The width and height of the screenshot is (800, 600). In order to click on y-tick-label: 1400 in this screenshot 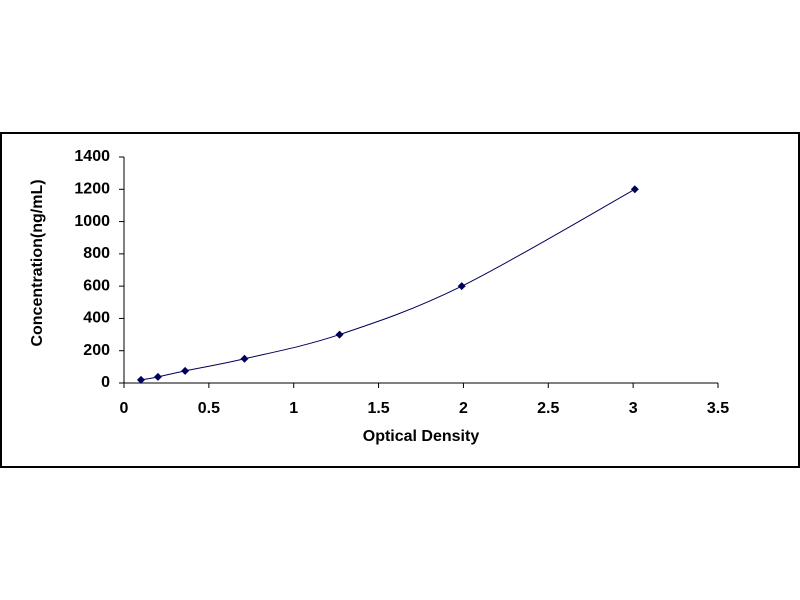, I will do `click(92, 156)`.